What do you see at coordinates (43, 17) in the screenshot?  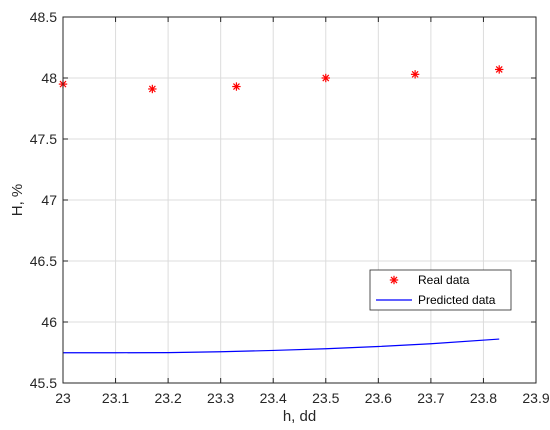 I see `y-tick-label: 48.5` at bounding box center [43, 17].